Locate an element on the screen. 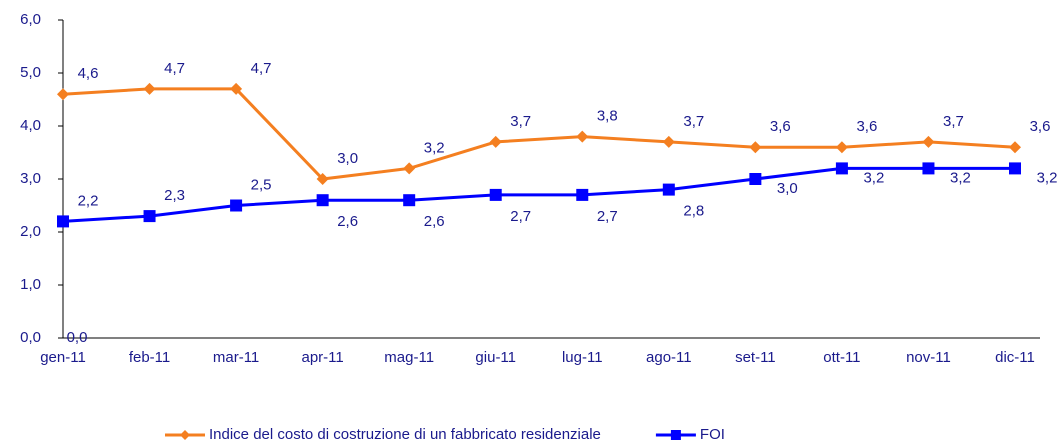  data-label: 2,2 is located at coordinates (88, 200).